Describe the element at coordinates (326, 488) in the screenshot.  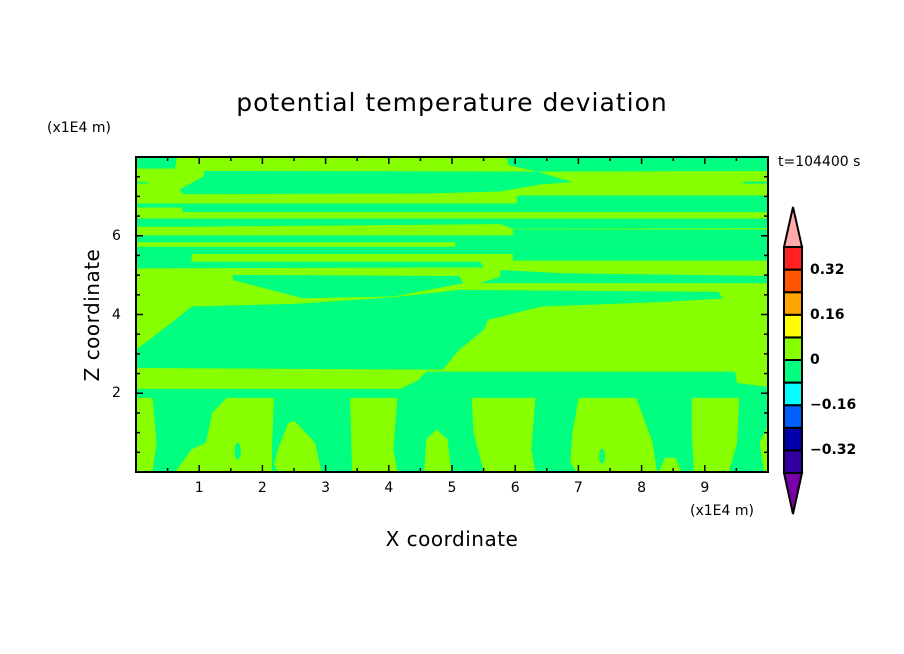
I see `x-tick-label: 3` at that location.